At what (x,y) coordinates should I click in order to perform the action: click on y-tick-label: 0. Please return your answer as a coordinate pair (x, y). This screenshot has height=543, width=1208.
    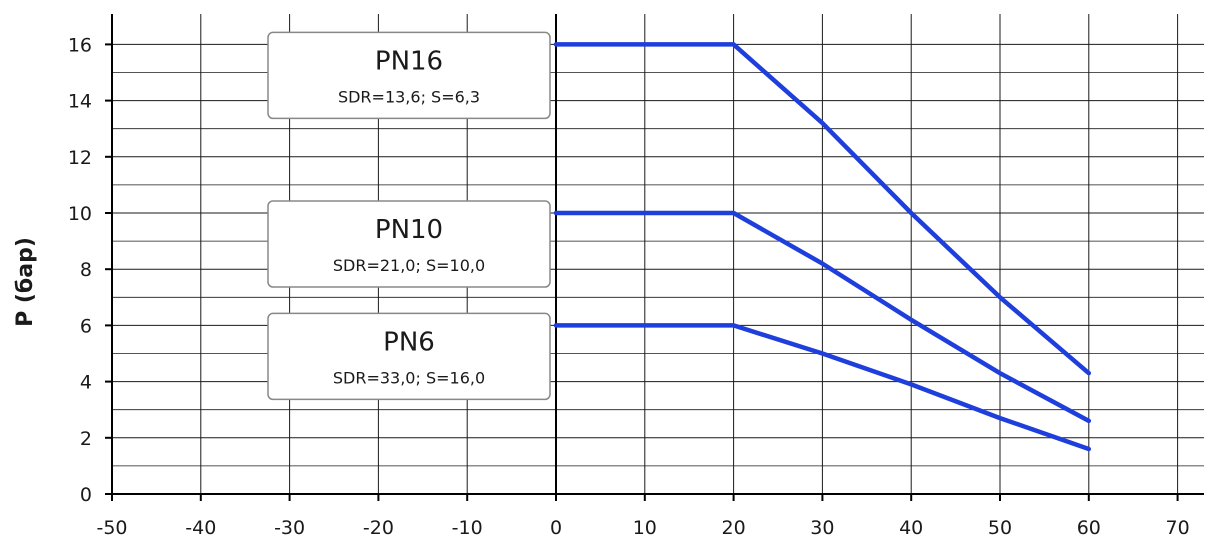
    Looking at the image, I should click on (86, 495).